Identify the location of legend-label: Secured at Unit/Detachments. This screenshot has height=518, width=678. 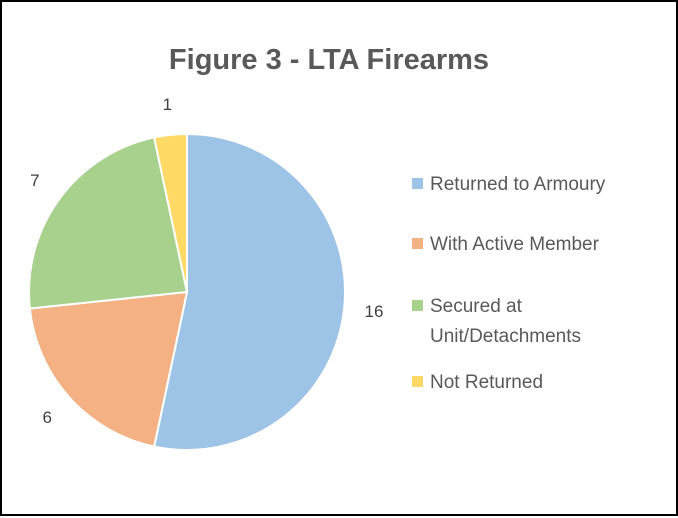
(506, 321).